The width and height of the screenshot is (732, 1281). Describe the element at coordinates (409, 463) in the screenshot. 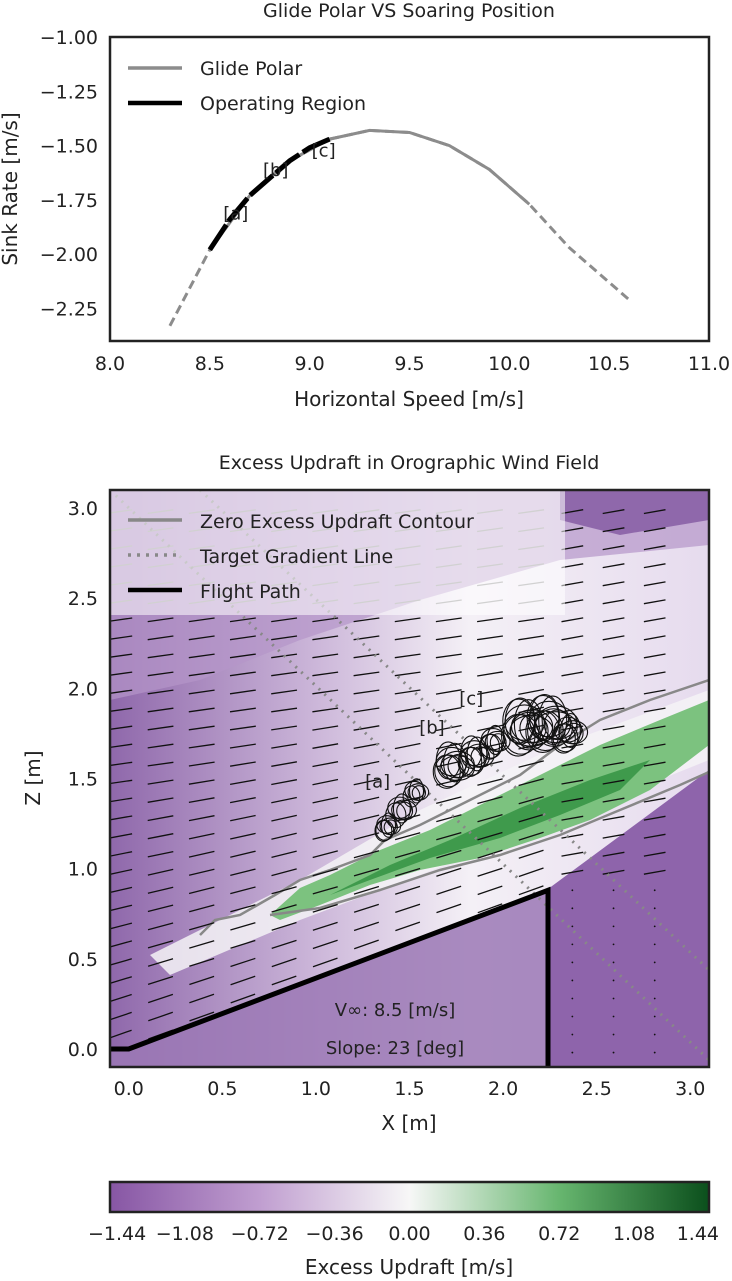

I see `chart-title: Excess Updraft in Orographic Wind Field` at that location.